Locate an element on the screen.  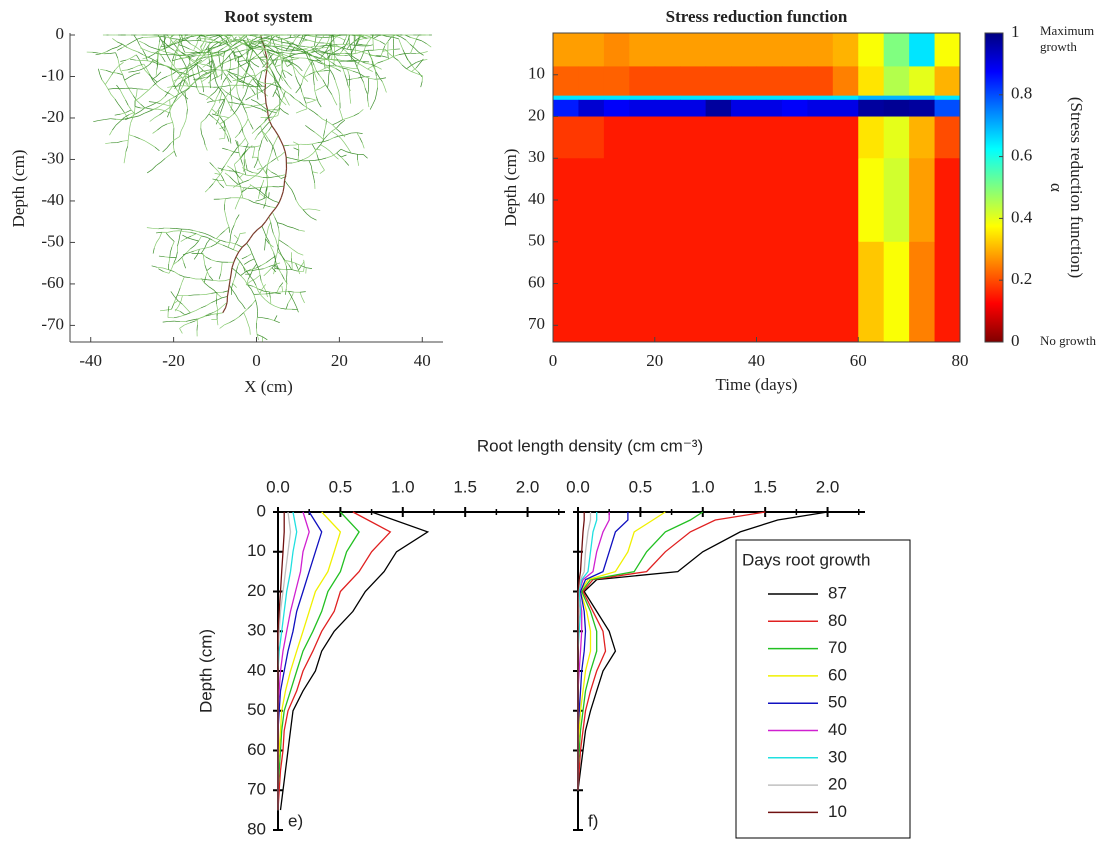
x-tick-label: 60 is located at coordinates (858, 360).